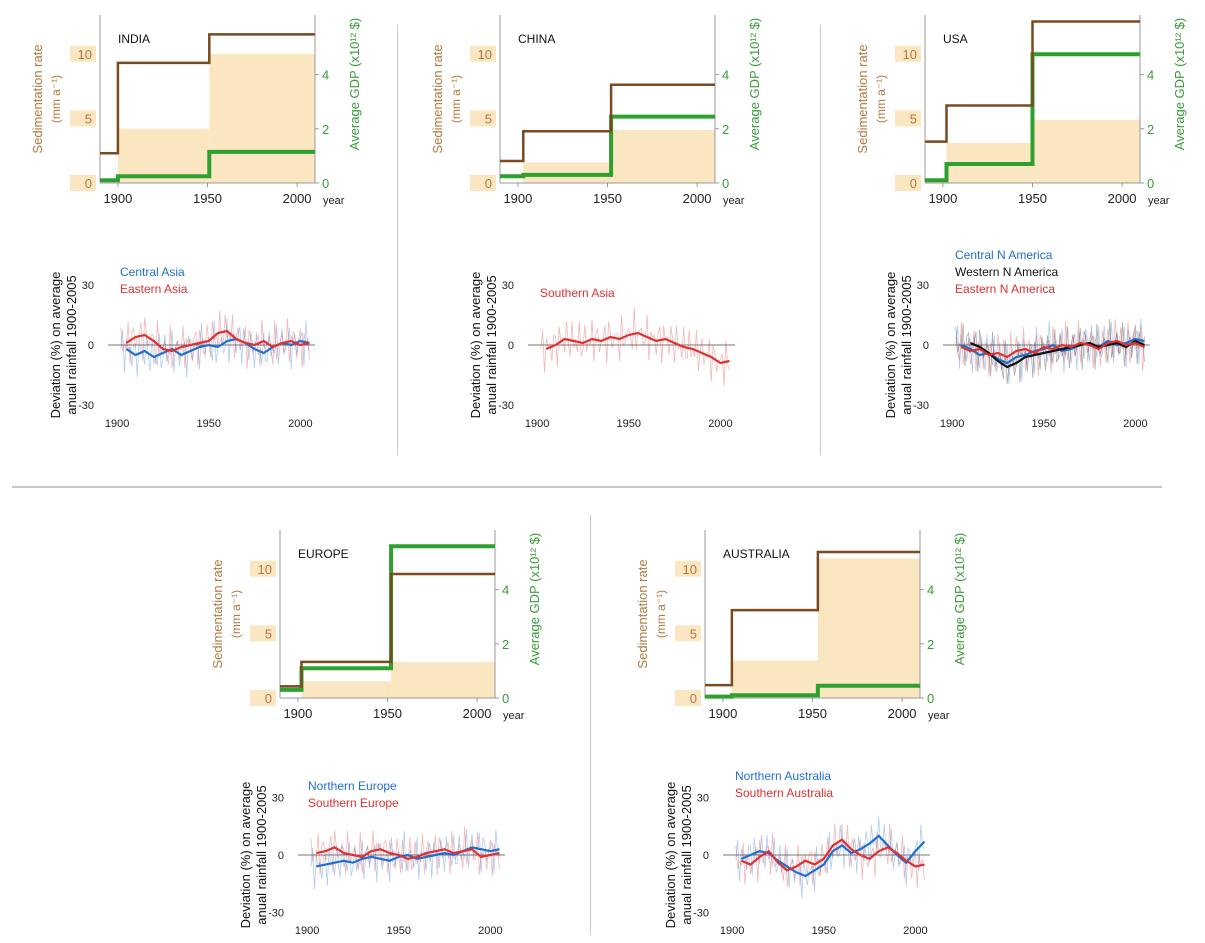 The width and height of the screenshot is (1205, 943). Describe the element at coordinates (577, 293) in the screenshot. I see `legend-entry: Southern Asia` at that location.